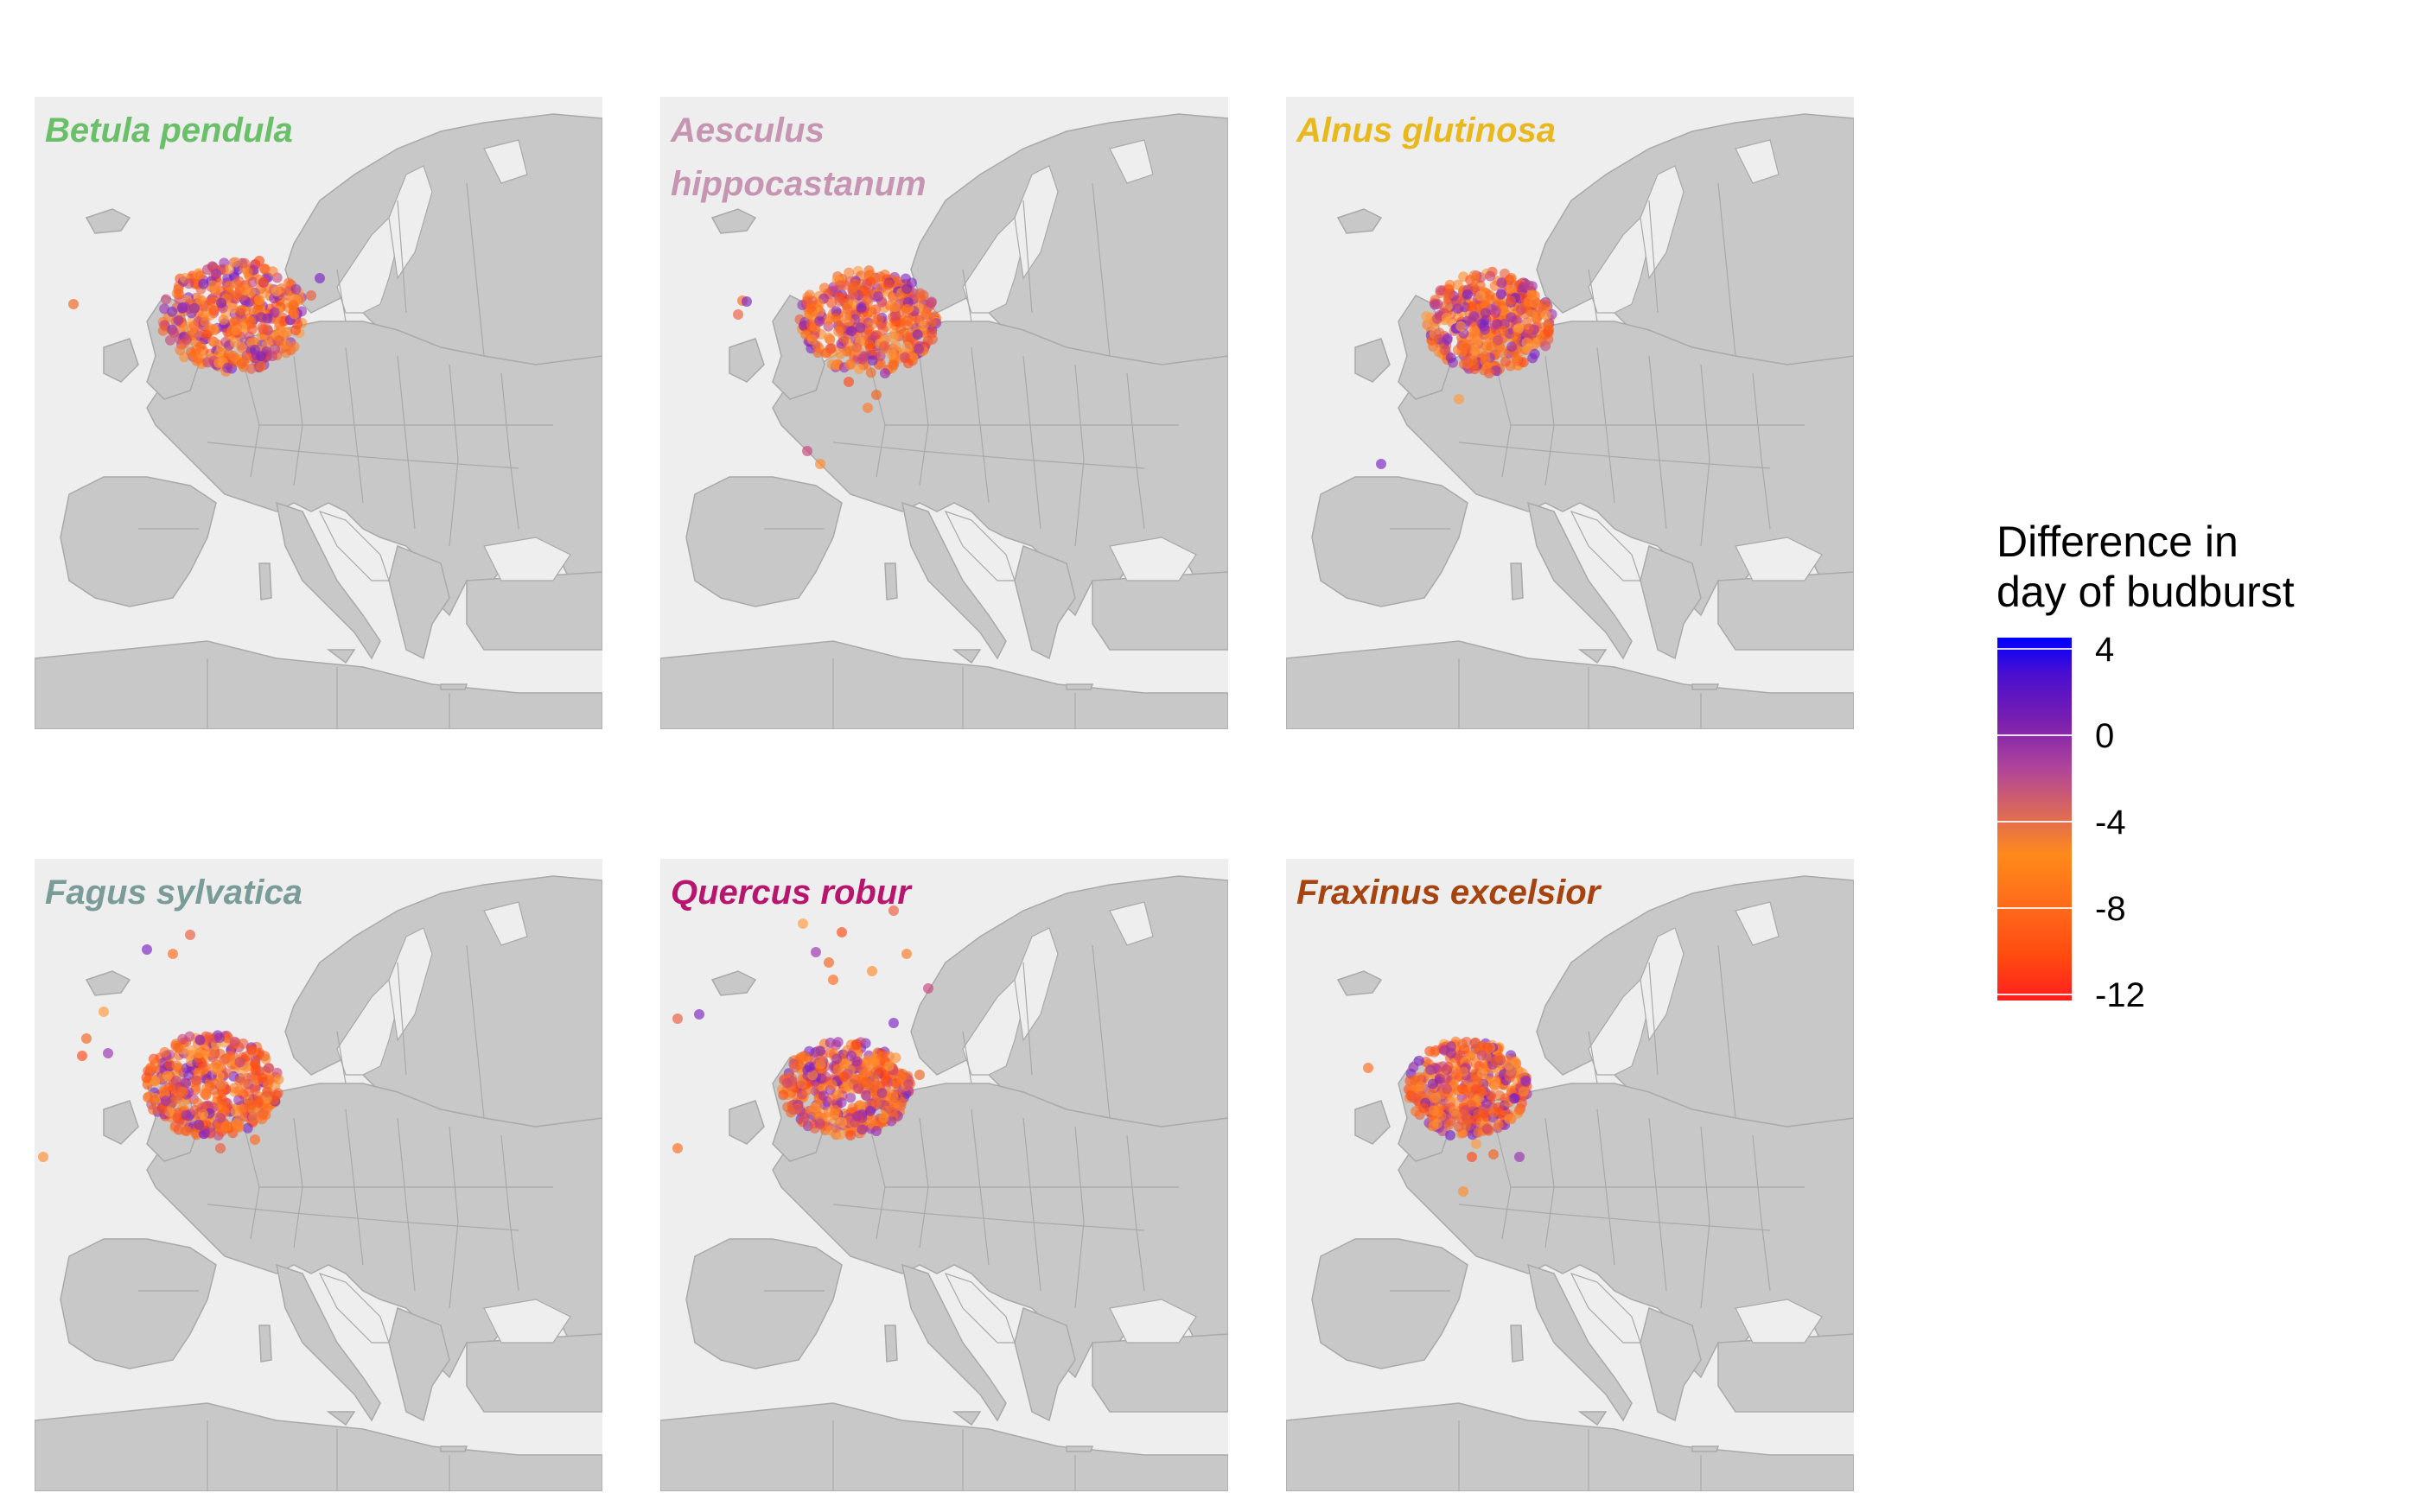 The image size is (2420, 1512). Describe the element at coordinates (1570, 413) in the screenshot. I see `map-svg` at that location.